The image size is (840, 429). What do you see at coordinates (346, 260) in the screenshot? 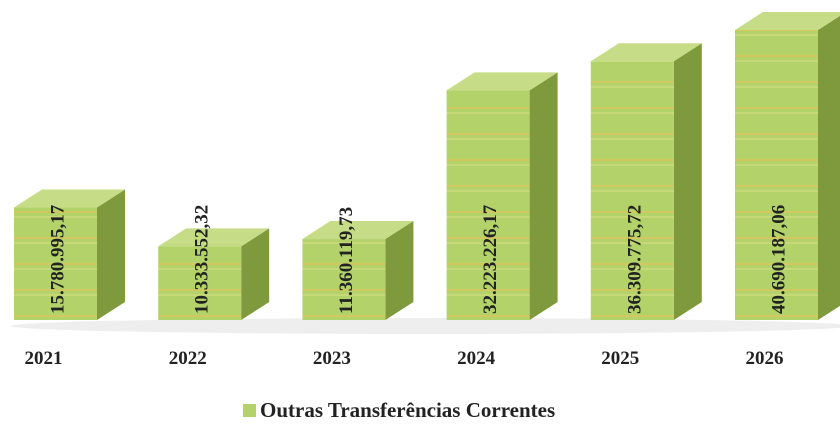
I see `value-label: 11.360.119,73` at bounding box center [346, 260].